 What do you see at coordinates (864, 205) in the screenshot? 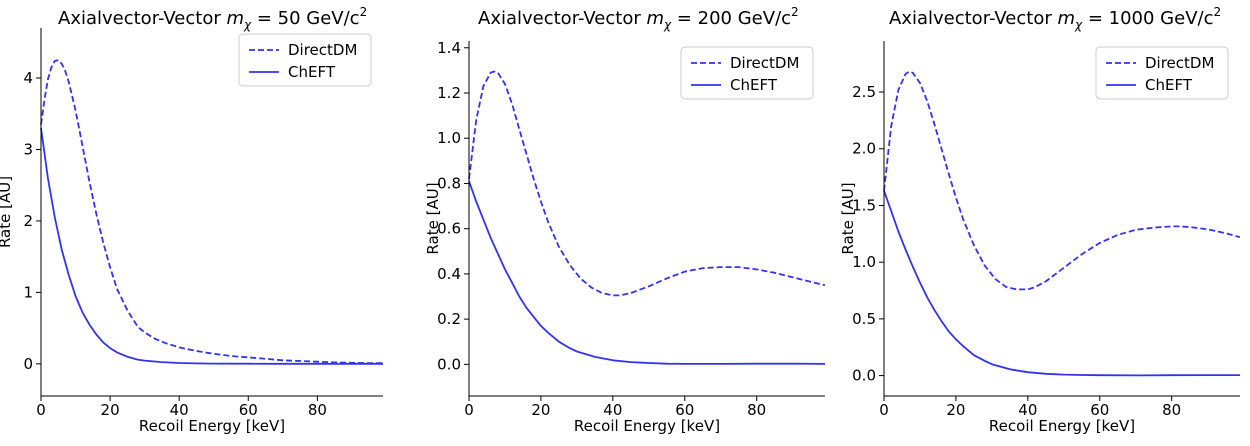
I see `y-tick-label: 1.5` at bounding box center [864, 205].